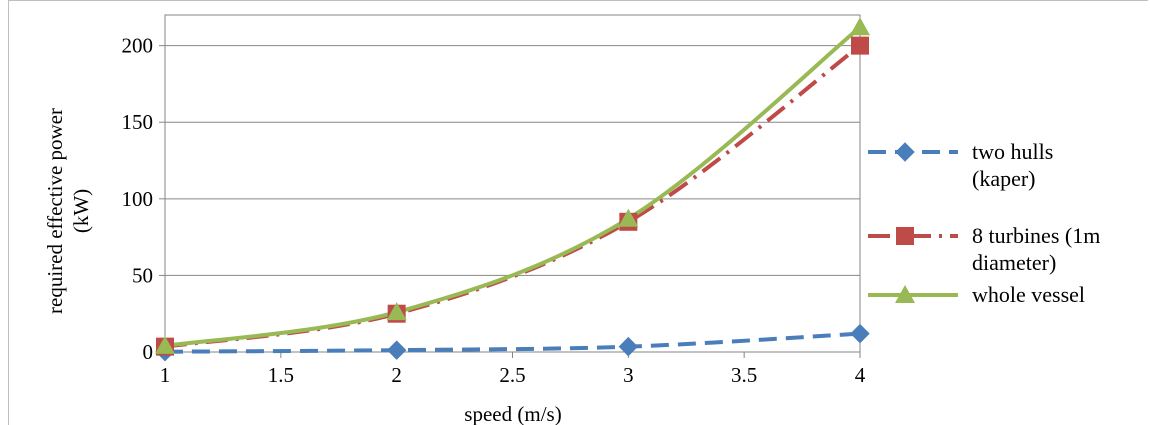 Image resolution: width=1150 pixels, height=425 pixels. What do you see at coordinates (165, 375) in the screenshot?
I see `x-tick-label-1: 1` at bounding box center [165, 375].